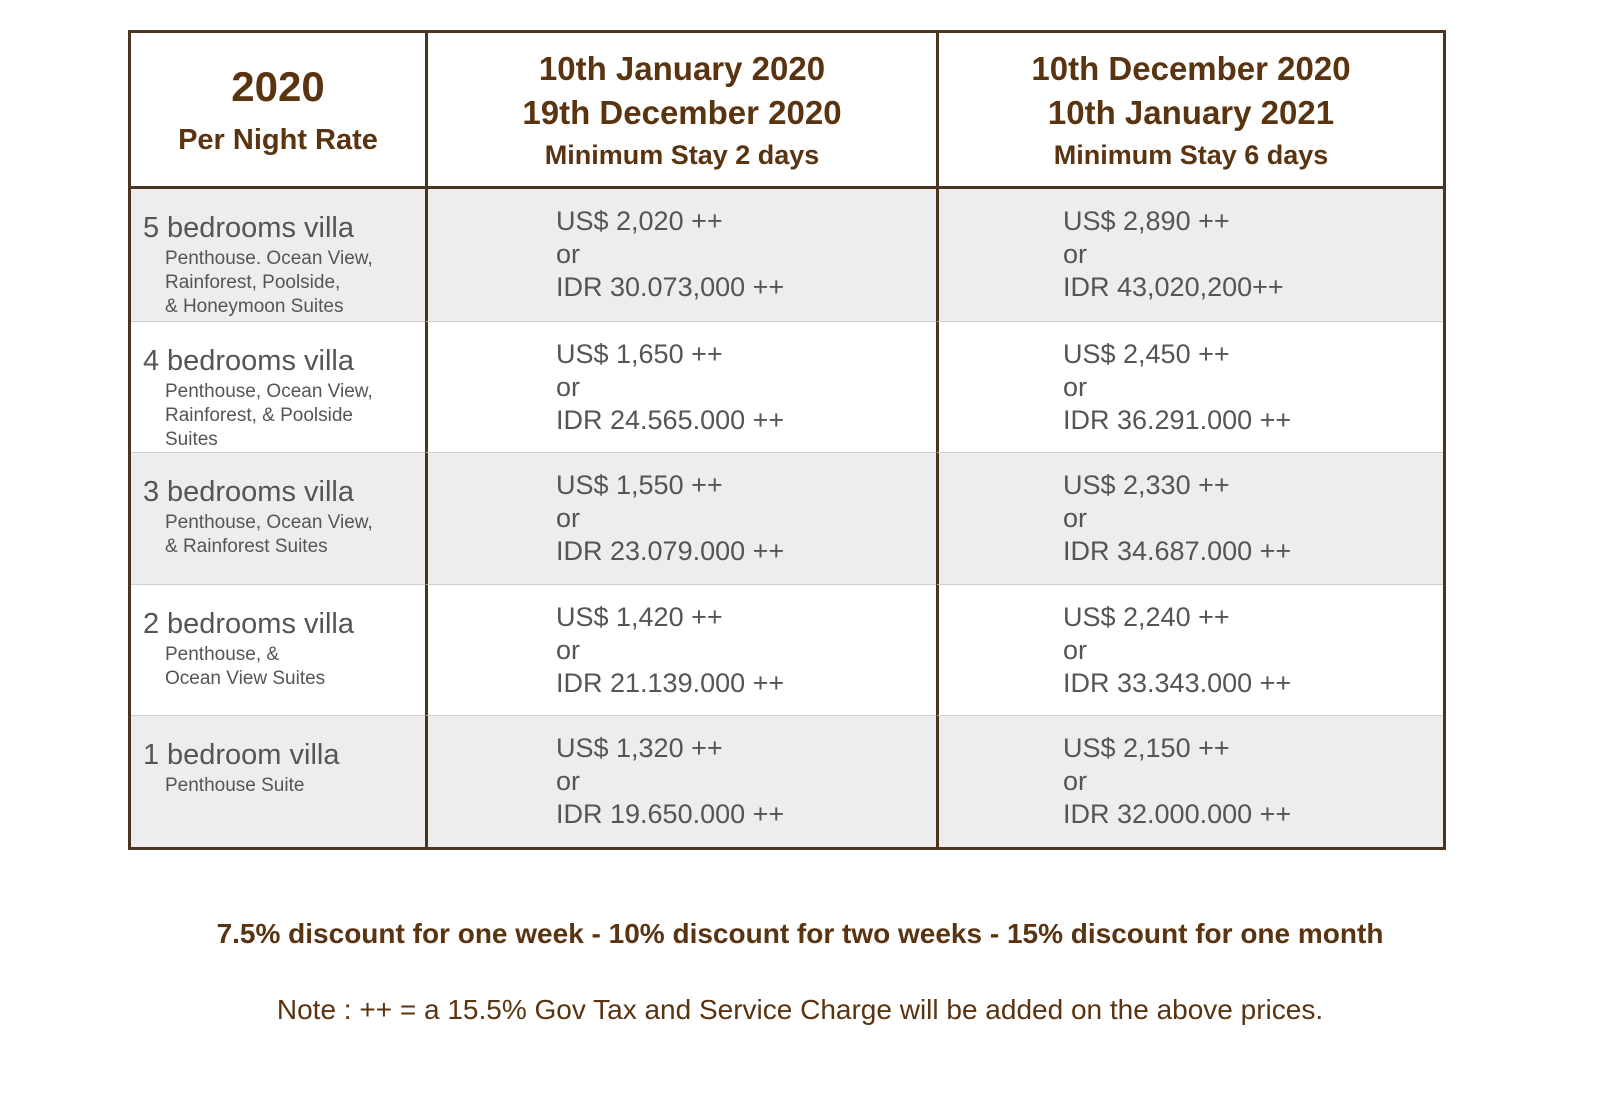 This screenshot has width=1600, height=1100. What do you see at coordinates (670, 551) in the screenshot?
I see `price-idr: IDR 23.079.000 ++` at bounding box center [670, 551].